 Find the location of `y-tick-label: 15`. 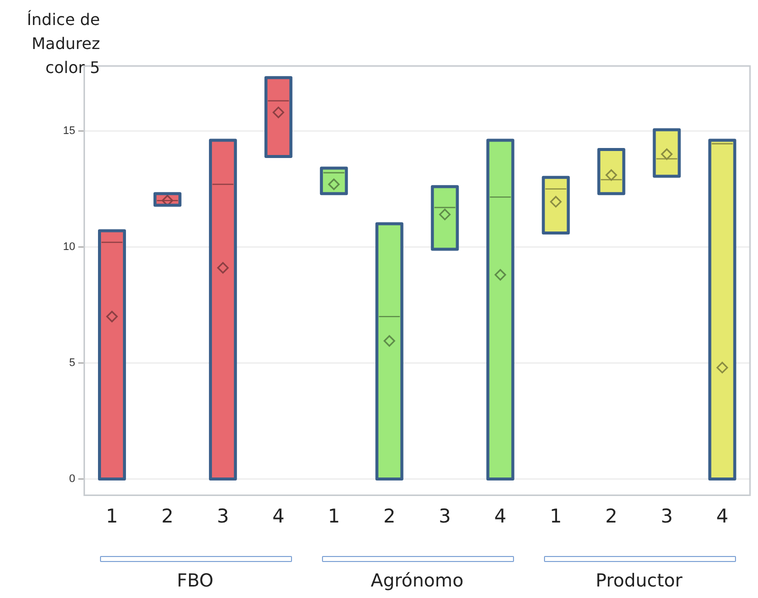

y-tick-label: 15 is located at coordinates (69, 130).